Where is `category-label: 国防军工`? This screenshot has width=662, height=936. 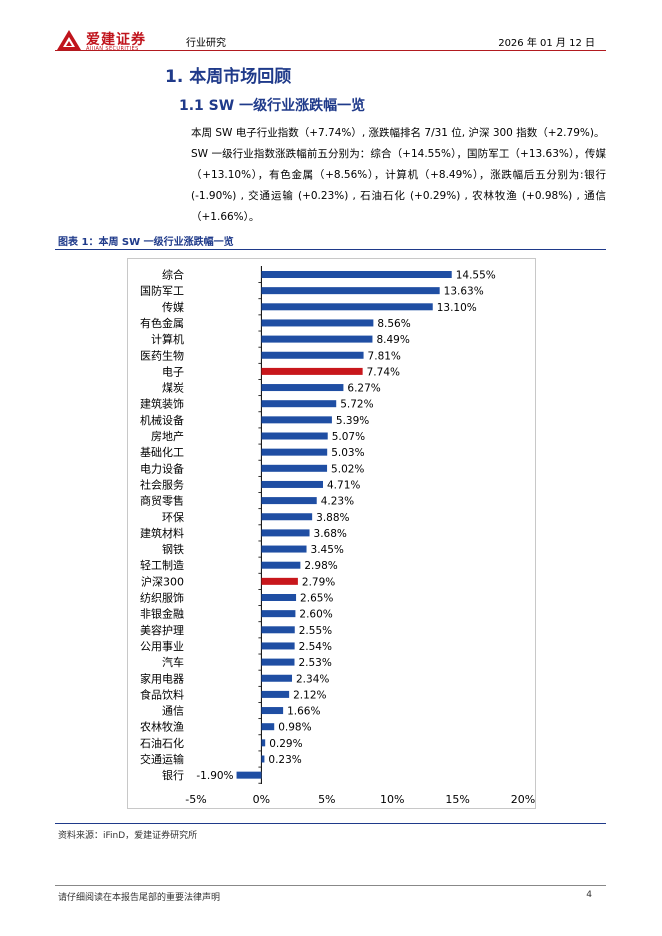
category-label: 国防军工 is located at coordinates (162, 291).